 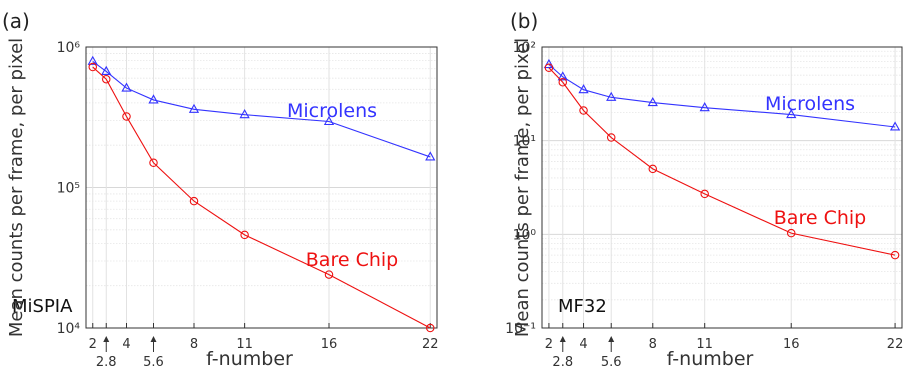 I want to click on y-tick-label: 10⁶, so click(x=69, y=48).